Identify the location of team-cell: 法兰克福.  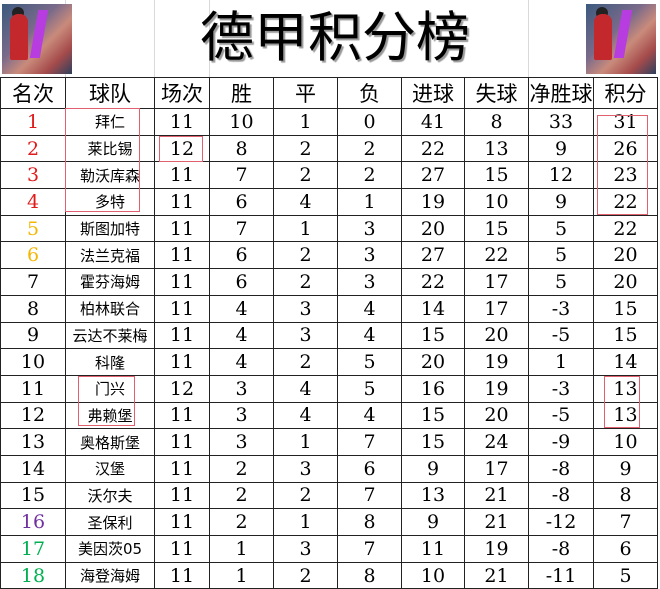
(110, 255).